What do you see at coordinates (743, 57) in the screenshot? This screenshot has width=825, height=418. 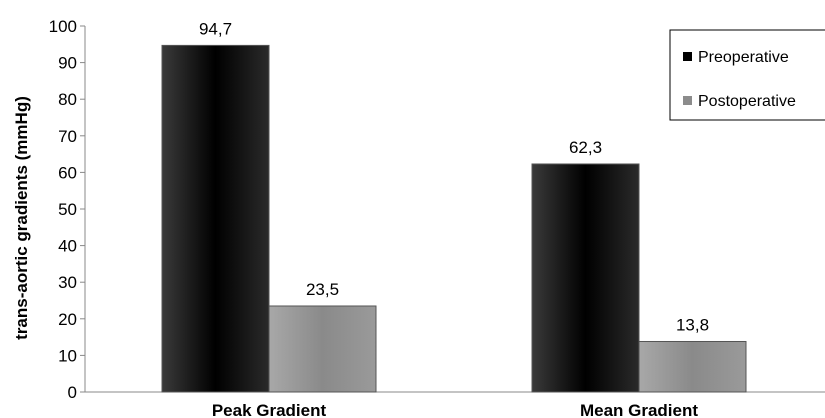 I see `legend-label-preoperative: Preoperative` at bounding box center [743, 57].